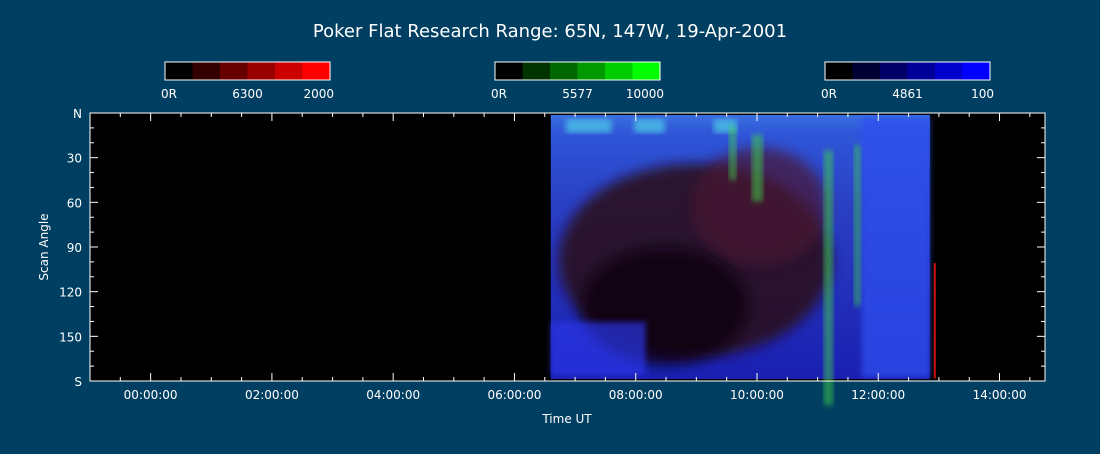  What do you see at coordinates (77, 114) in the screenshot?
I see `y-tick-label: N` at bounding box center [77, 114].